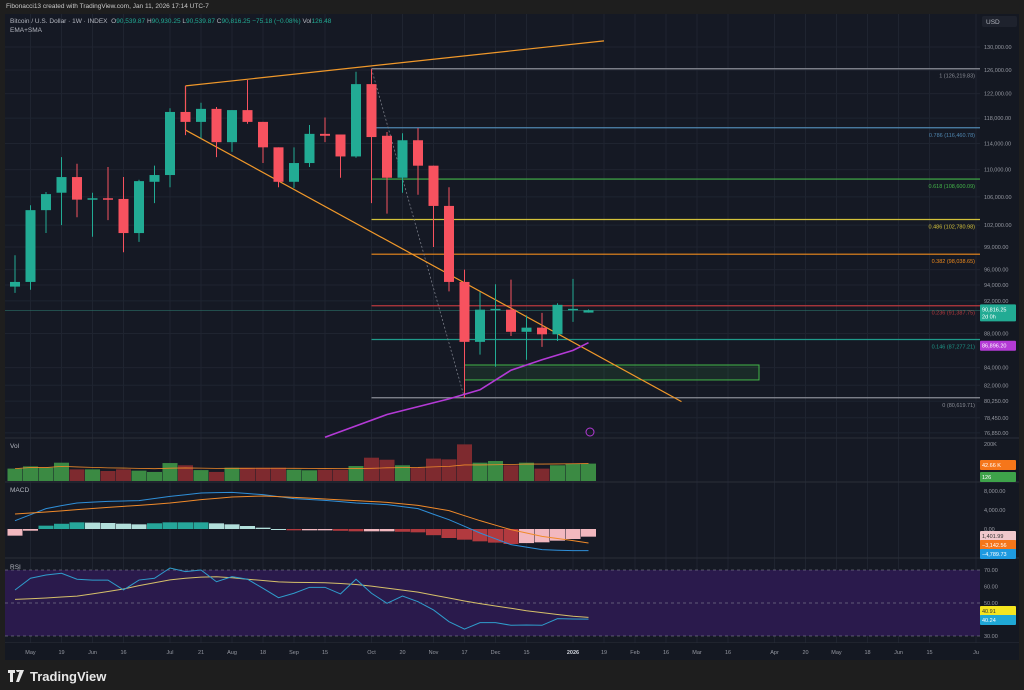 The height and width of the screenshot is (690, 1024). What do you see at coordinates (57, 676) in the screenshot?
I see `tradingview-logo: TradingView` at bounding box center [57, 676].